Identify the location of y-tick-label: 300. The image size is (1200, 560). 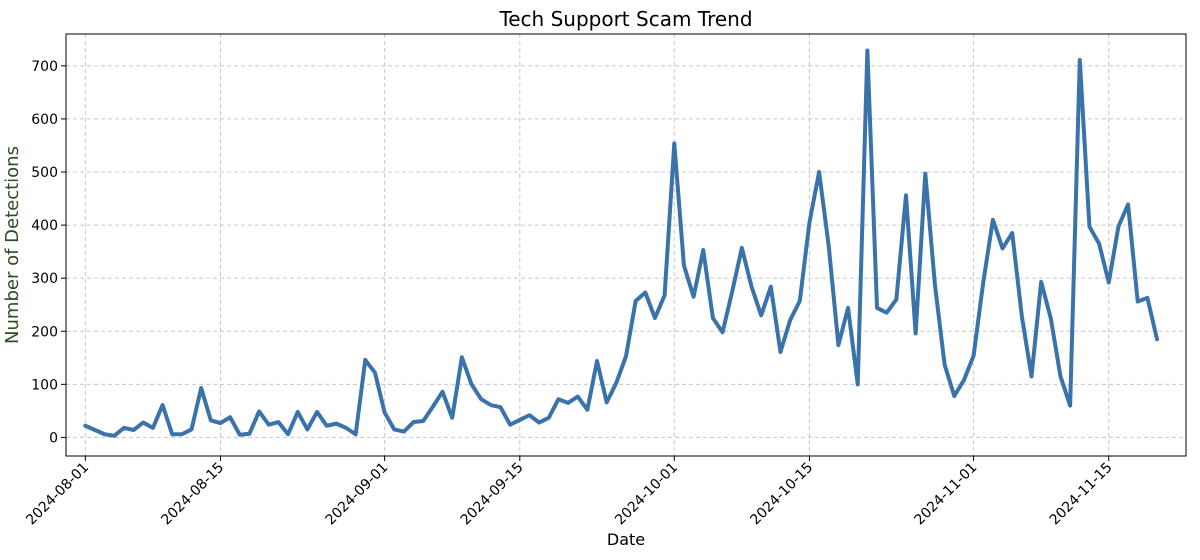
(44, 279).